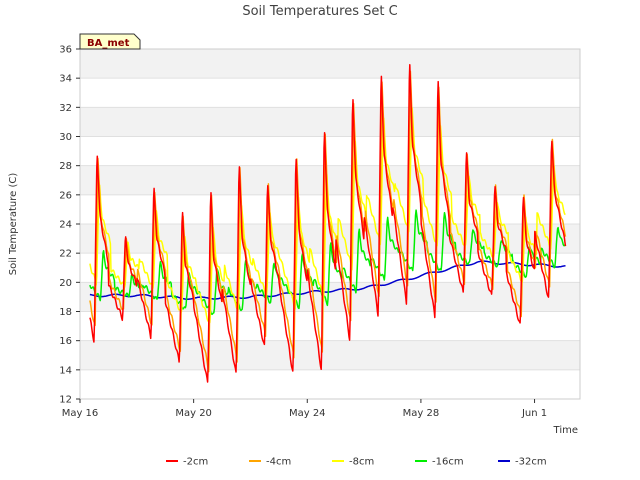 The image size is (640, 480). What do you see at coordinates (193, 413) in the screenshot?
I see `x-tick-label: May 20` at bounding box center [193, 413].